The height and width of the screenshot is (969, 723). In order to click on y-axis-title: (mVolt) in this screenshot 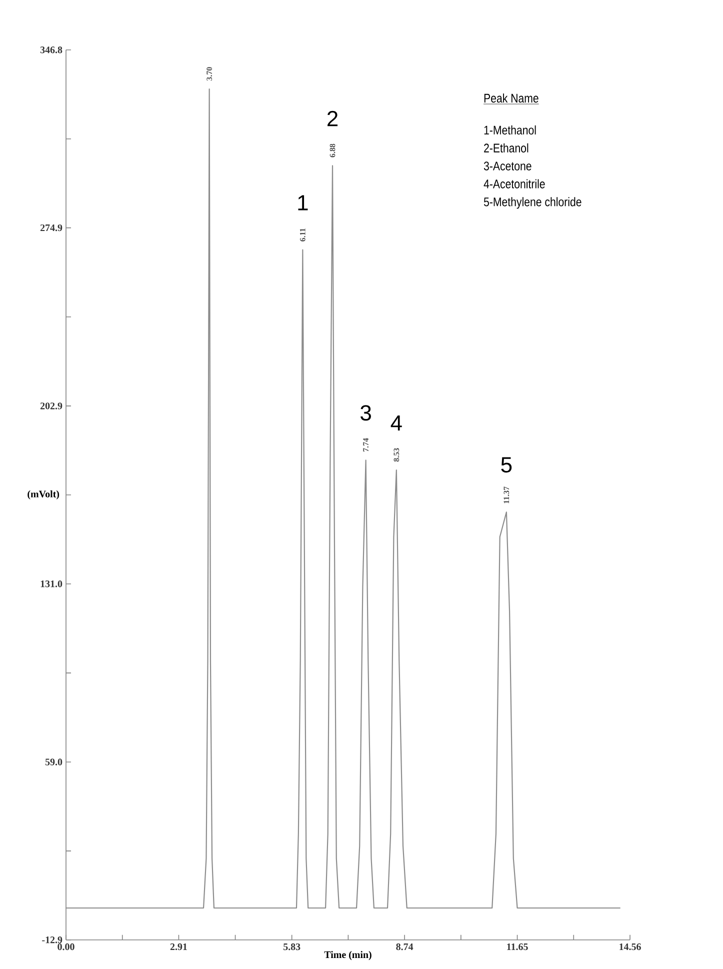, I will do `click(44, 495)`.